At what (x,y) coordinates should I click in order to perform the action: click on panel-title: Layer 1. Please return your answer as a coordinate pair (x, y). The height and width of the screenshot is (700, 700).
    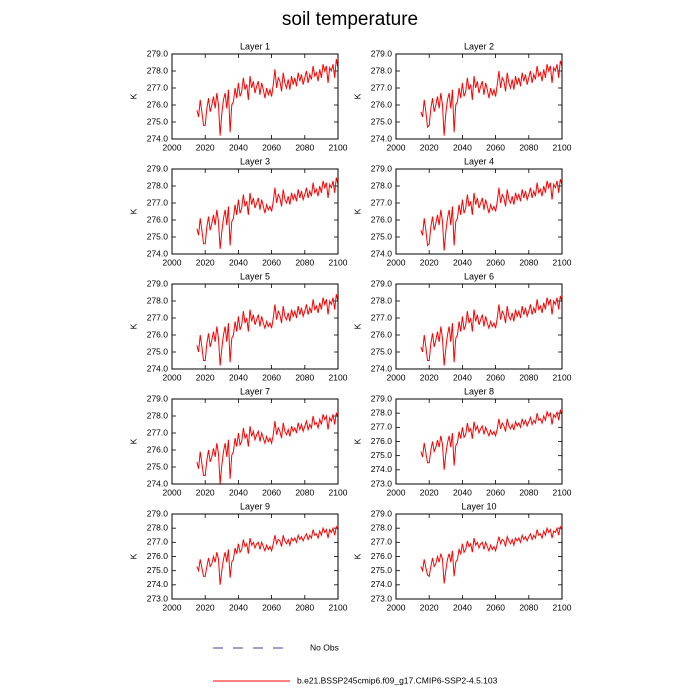
    Looking at the image, I should click on (255, 46).